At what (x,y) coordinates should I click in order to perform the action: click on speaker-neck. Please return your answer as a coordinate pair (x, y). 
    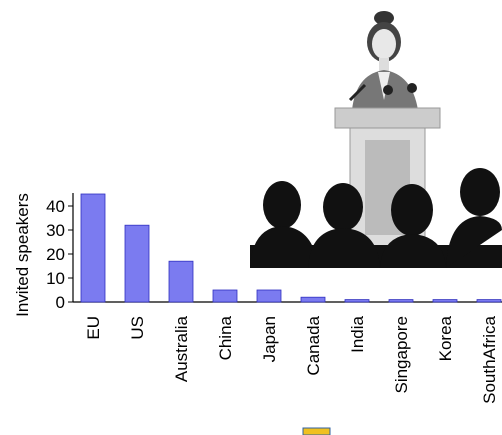
    Looking at the image, I should click on (384, 65).